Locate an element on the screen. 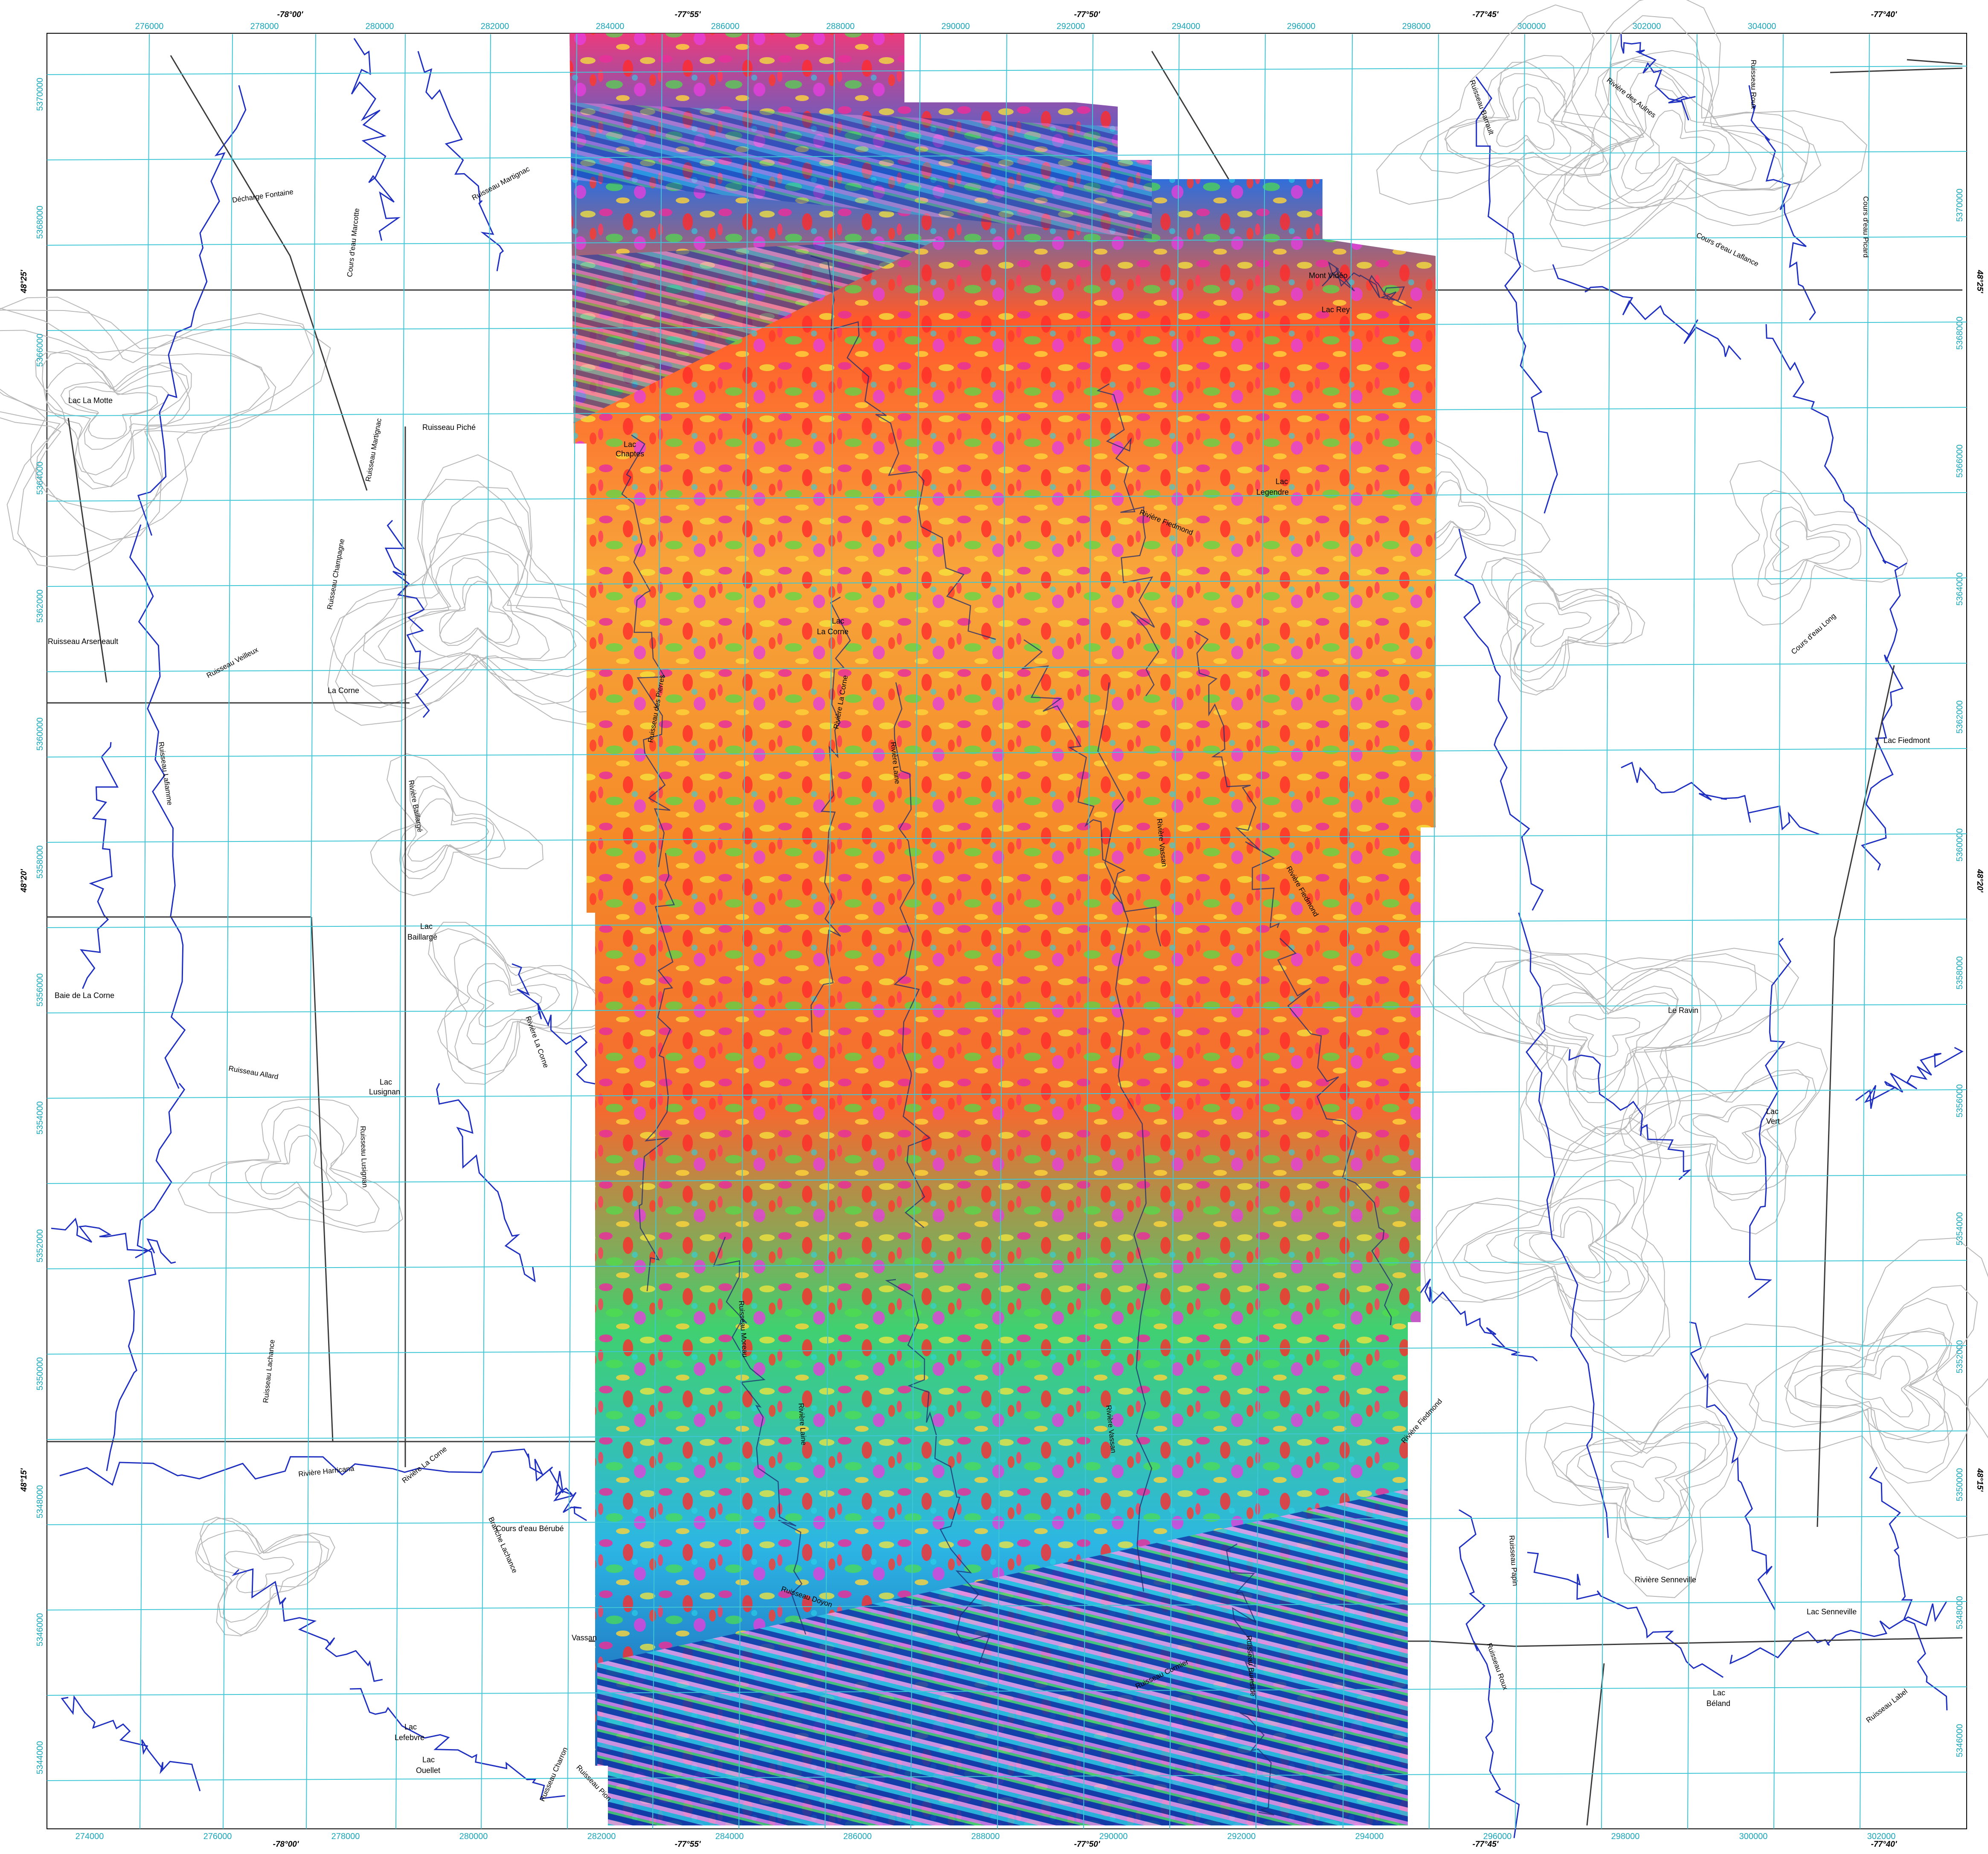 This screenshot has width=1988, height=1854. easting-tick-label: 286000 is located at coordinates (725, 26).